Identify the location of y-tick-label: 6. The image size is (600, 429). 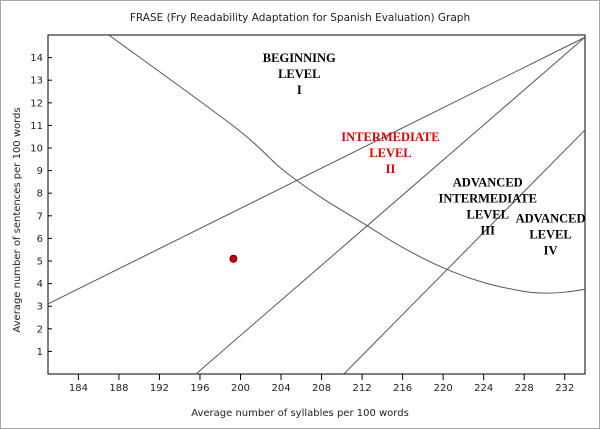
(40, 239).